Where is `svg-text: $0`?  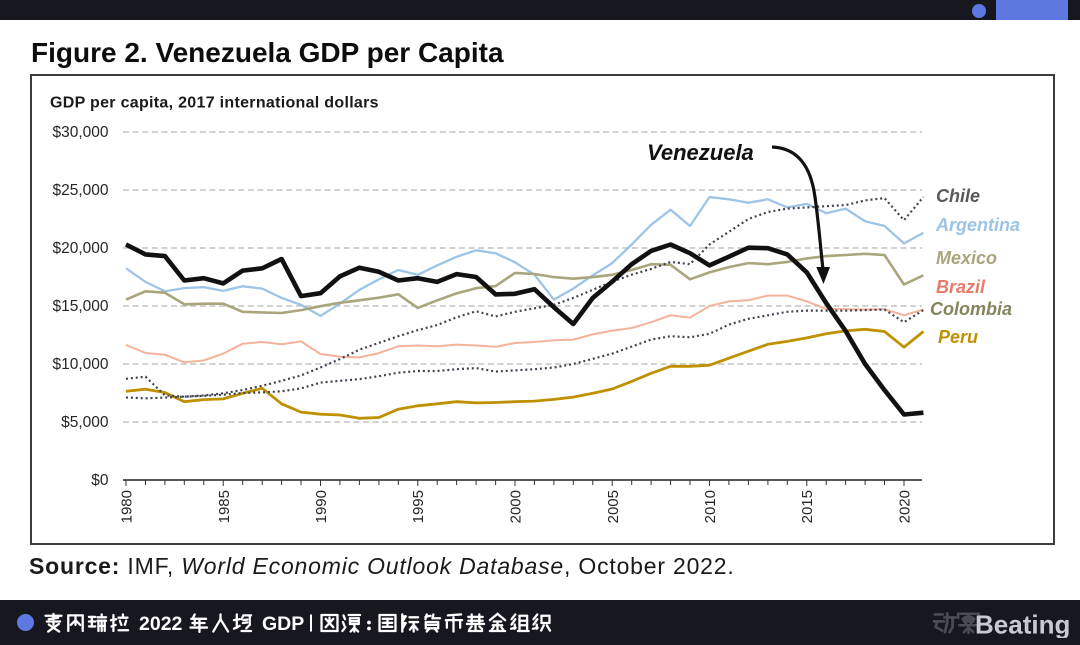 svg-text: $0 is located at coordinates (100, 480).